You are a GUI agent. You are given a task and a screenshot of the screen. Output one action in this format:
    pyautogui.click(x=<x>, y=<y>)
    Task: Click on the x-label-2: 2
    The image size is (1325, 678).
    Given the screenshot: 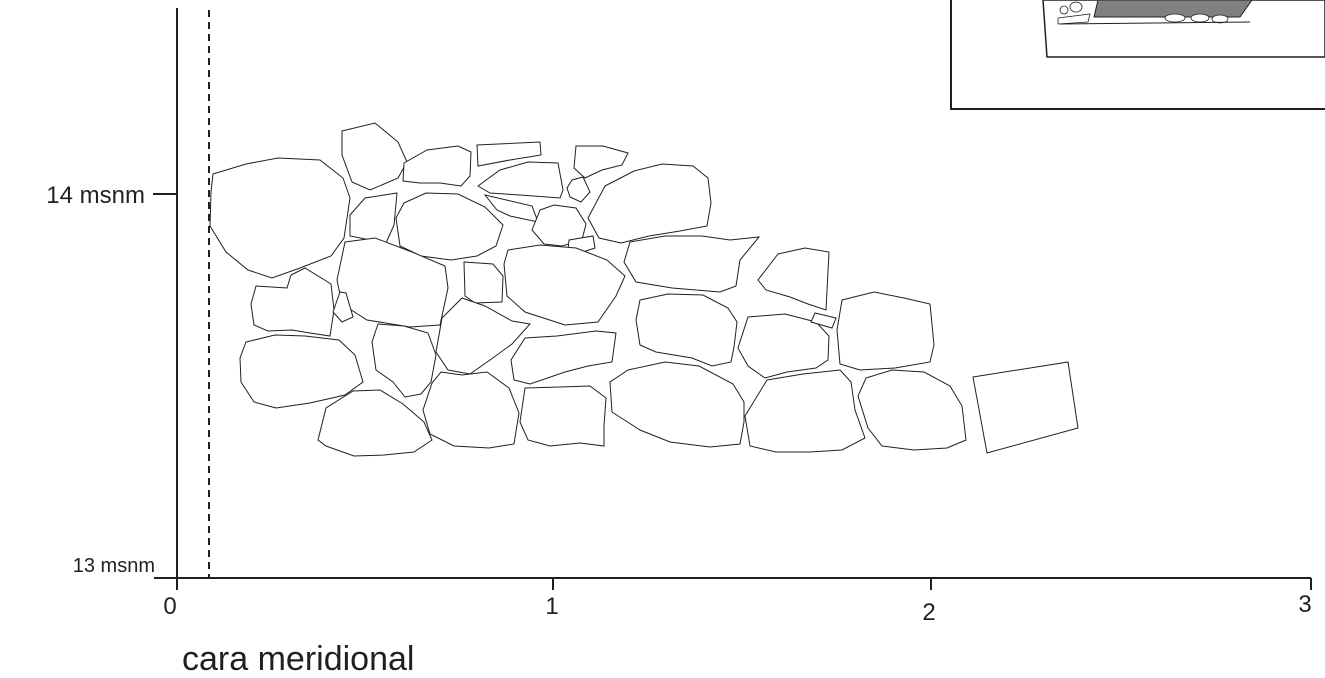 What is the action you would take?
    pyautogui.click(x=928, y=612)
    